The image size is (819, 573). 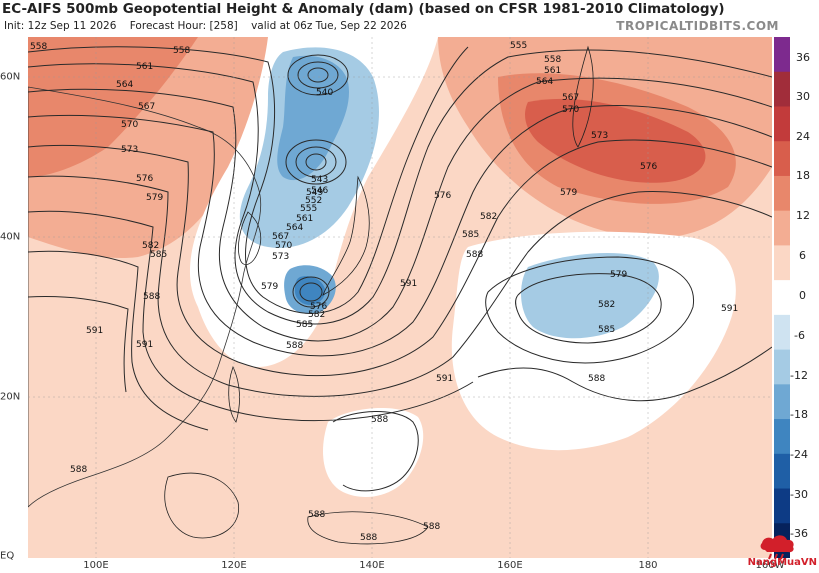 What do you see at coordinates (313, 118) in the screenshot?
I see `anomaly-negative-trough-core` at bounding box center [313, 118].